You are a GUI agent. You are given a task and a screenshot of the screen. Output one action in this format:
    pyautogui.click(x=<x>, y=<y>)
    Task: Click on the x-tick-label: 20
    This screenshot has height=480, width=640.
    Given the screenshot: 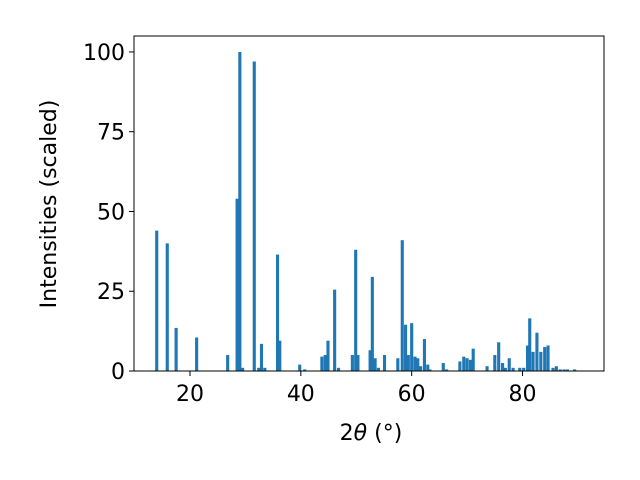 What is the action you would take?
    pyautogui.click(x=190, y=394)
    